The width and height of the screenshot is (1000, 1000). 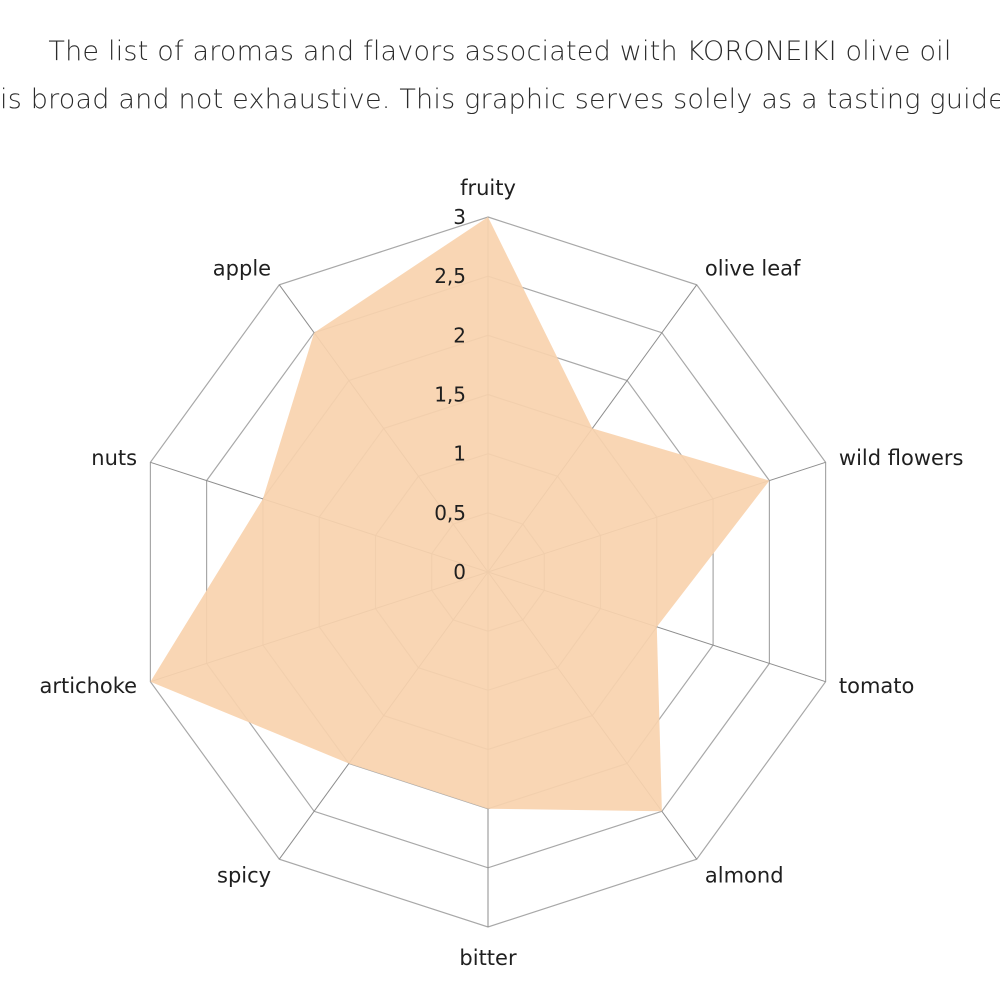 I want to click on category-label-4: almond, so click(x=744, y=876).